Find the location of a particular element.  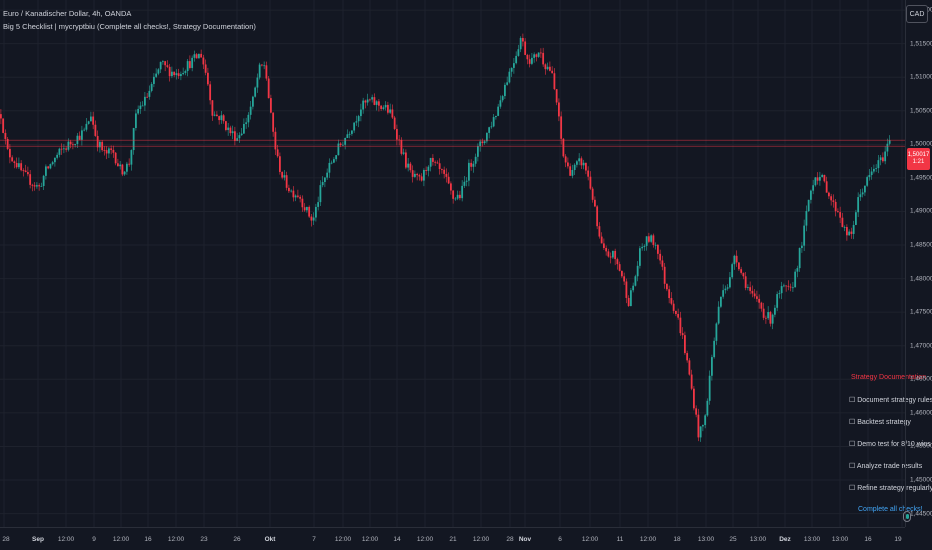

currency-button: CAD is located at coordinates (917, 14).